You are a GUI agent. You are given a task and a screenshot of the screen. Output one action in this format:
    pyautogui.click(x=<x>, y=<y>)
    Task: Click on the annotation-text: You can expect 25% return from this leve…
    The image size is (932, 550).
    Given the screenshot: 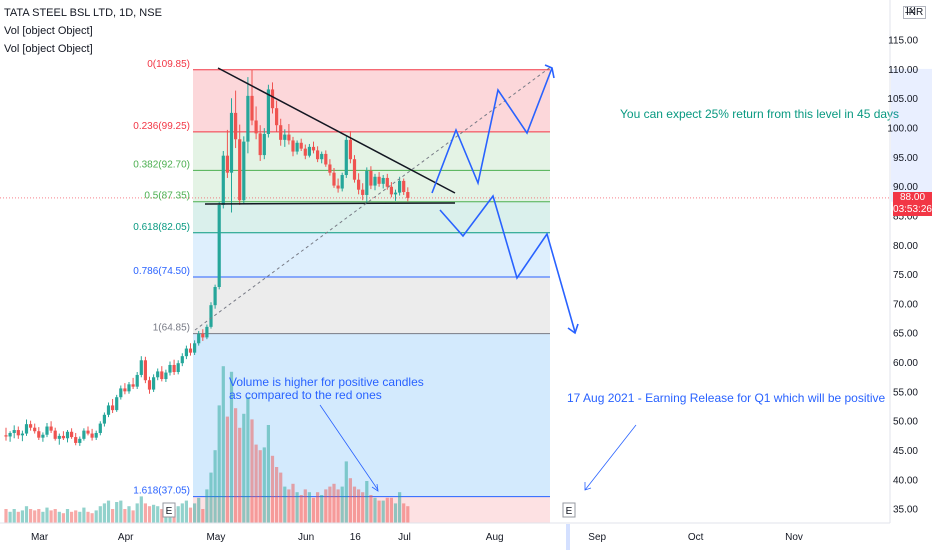 What is the action you would take?
    pyautogui.click(x=759, y=114)
    